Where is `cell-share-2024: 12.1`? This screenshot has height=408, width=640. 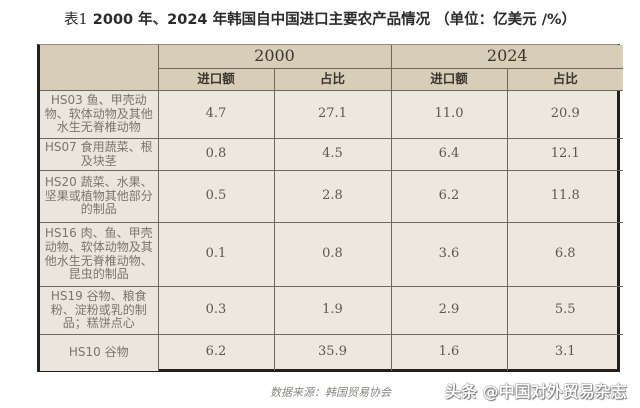 cell-share-2024: 12.1 is located at coordinates (564, 154).